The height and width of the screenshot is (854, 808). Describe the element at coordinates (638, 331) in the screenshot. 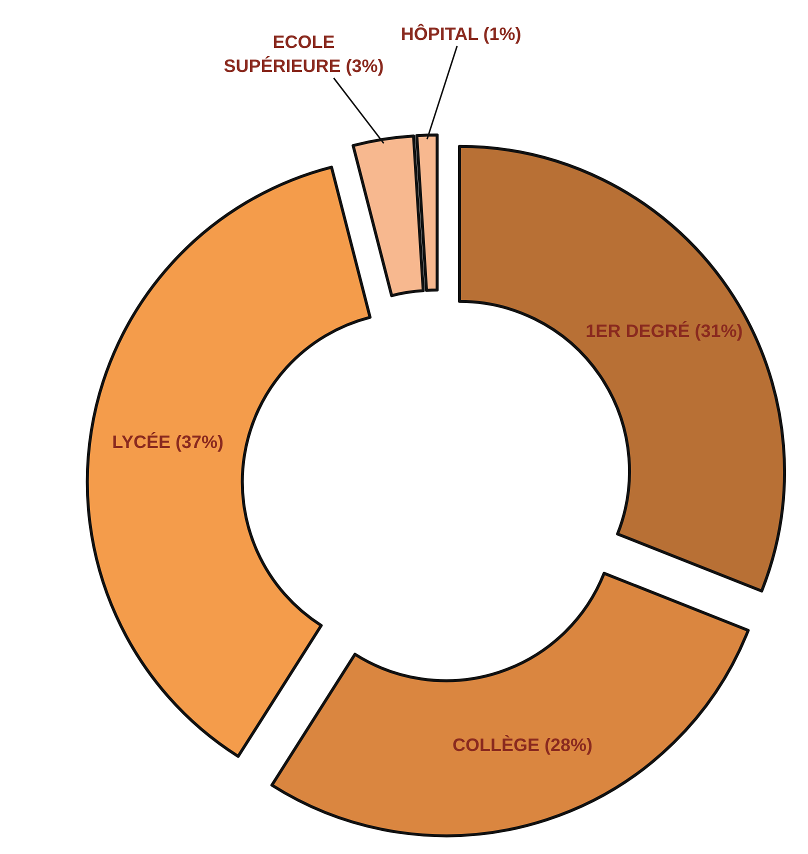

I see `slice-label: 1ER DEGRÉ` at that location.